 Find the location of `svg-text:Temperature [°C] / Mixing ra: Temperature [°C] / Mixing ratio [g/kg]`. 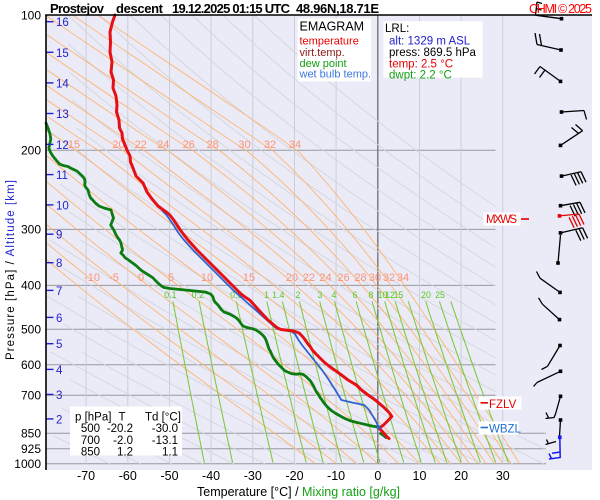

svg-text:Temperature [°C] / Mixing ra: Temperature [°C] / Mixing ratio [g/kg] is located at coordinates (298, 492).